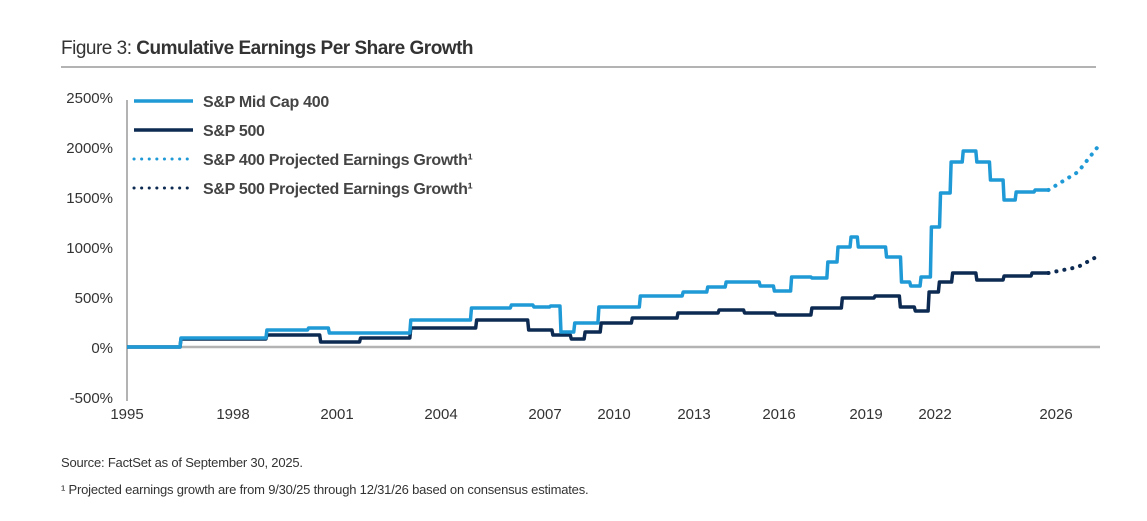 This screenshot has width=1147, height=521. What do you see at coordinates (126, 414) in the screenshot?
I see `x-tick-label: 1995` at bounding box center [126, 414].